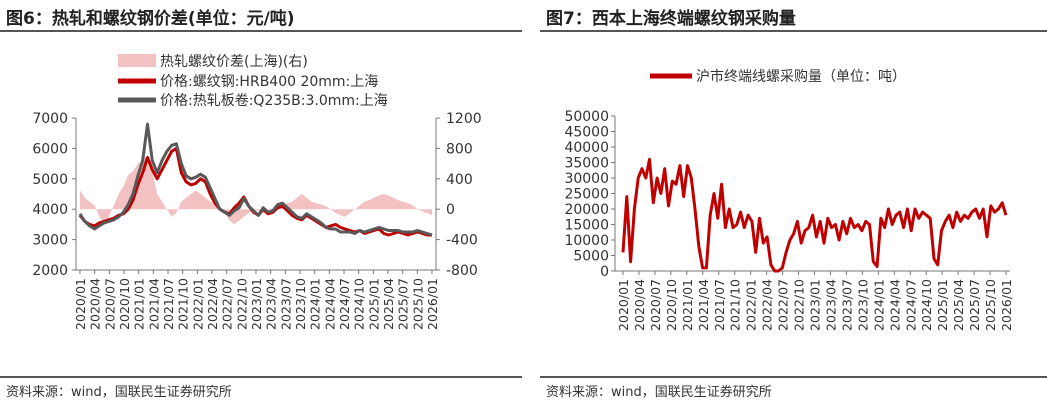 Image resolution: width=1047 pixels, height=416 pixels. What do you see at coordinates (234, 62) in the screenshot?
I see `legend-label-0: 热轧螺纹价差(上海)(右)` at bounding box center [234, 62].